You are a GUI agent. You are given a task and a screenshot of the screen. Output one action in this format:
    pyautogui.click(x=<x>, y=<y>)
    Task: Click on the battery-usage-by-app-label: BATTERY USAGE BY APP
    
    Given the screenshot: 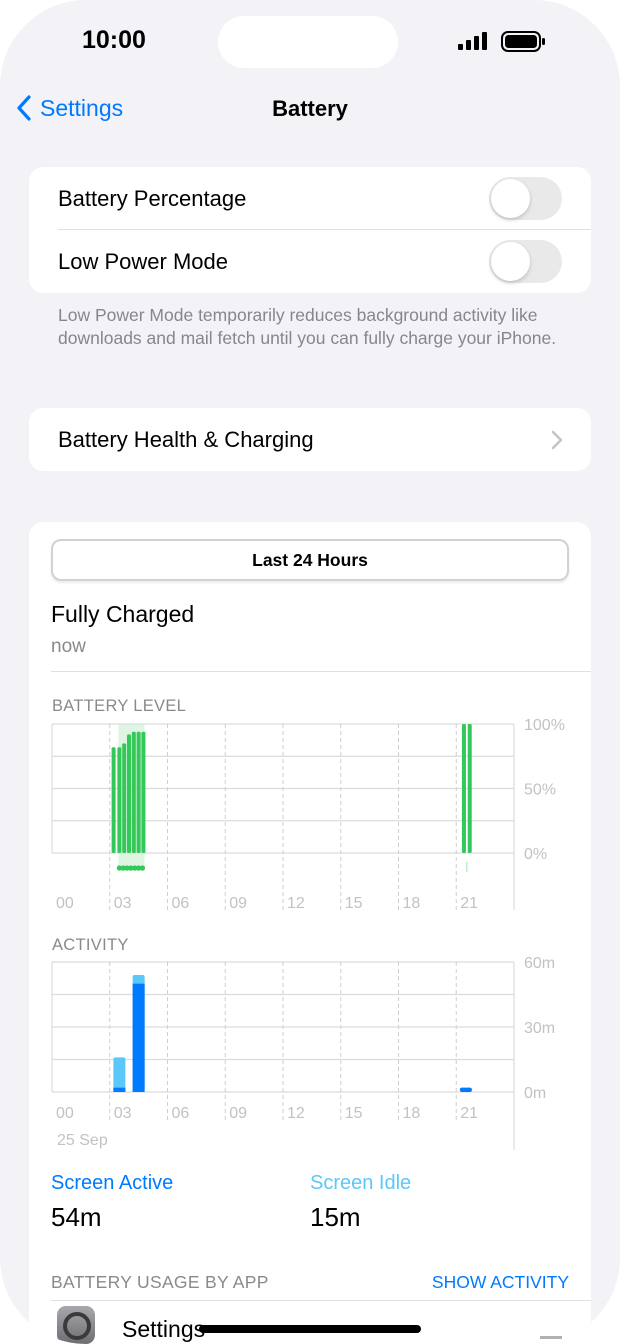 What is the action you would take?
    pyautogui.click(x=160, y=1282)
    